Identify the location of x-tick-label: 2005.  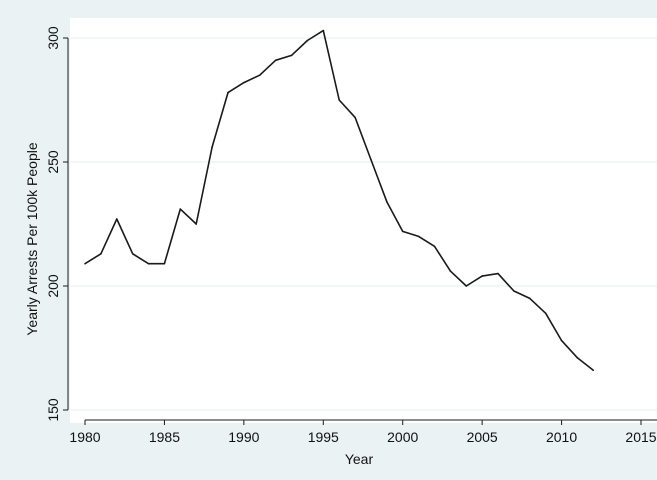
(482, 437).